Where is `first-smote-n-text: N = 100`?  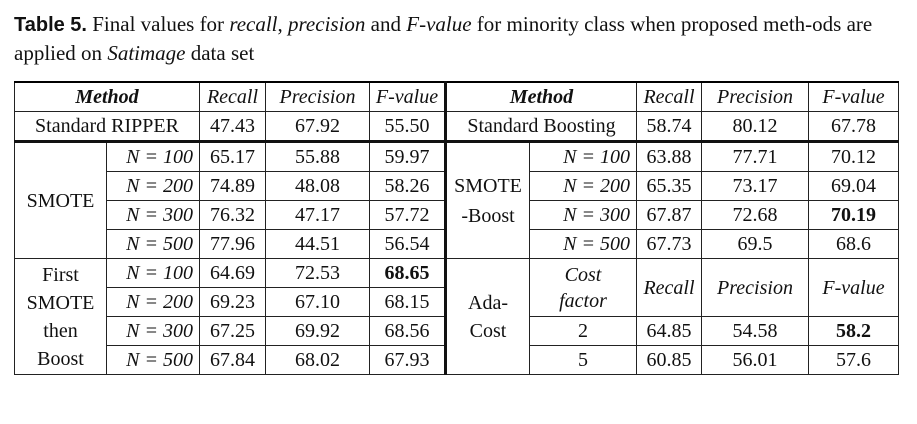 first-smote-n-text: N = 100 is located at coordinates (159, 273).